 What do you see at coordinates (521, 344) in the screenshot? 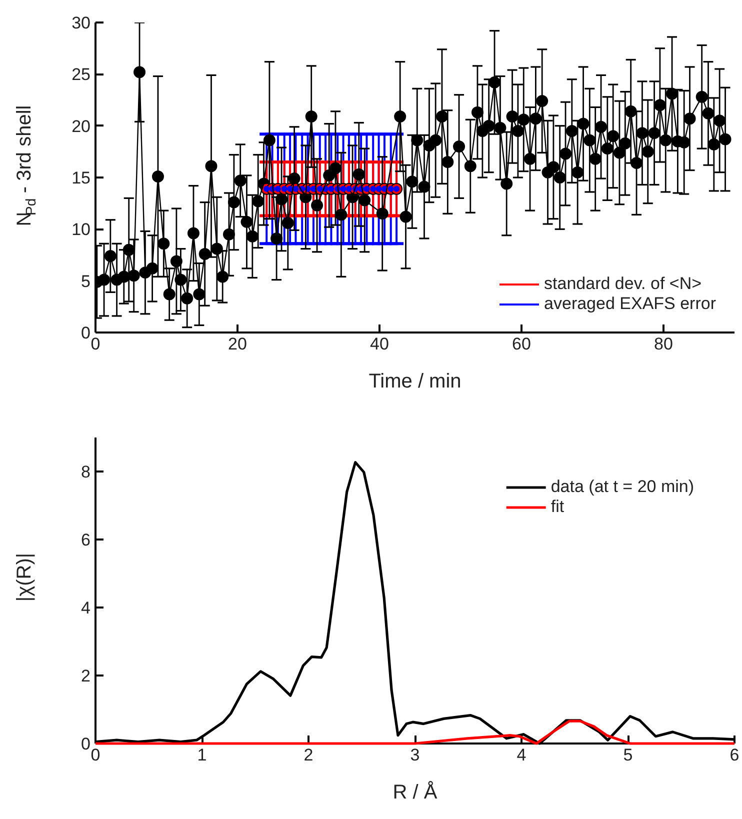
I see `x-tick-label: 60` at bounding box center [521, 344].